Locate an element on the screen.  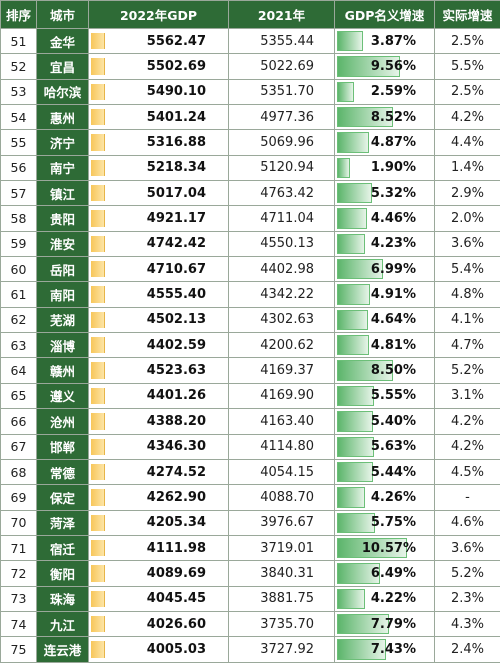
gdp-2021-cell: 3727.92 is located at coordinates (282, 649).